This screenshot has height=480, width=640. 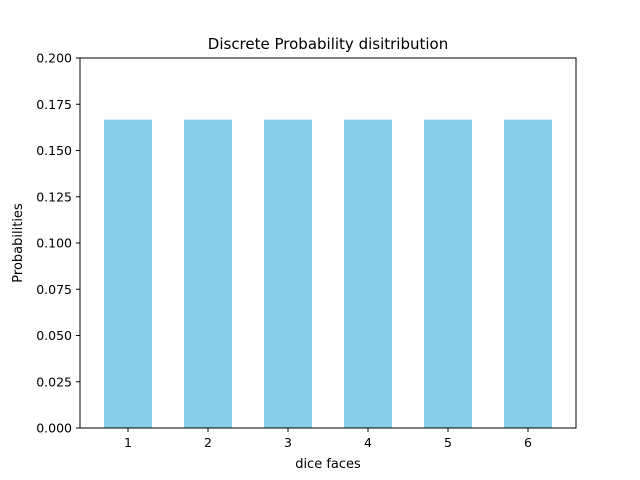 I want to click on x-tick-label: 6, so click(x=528, y=442).